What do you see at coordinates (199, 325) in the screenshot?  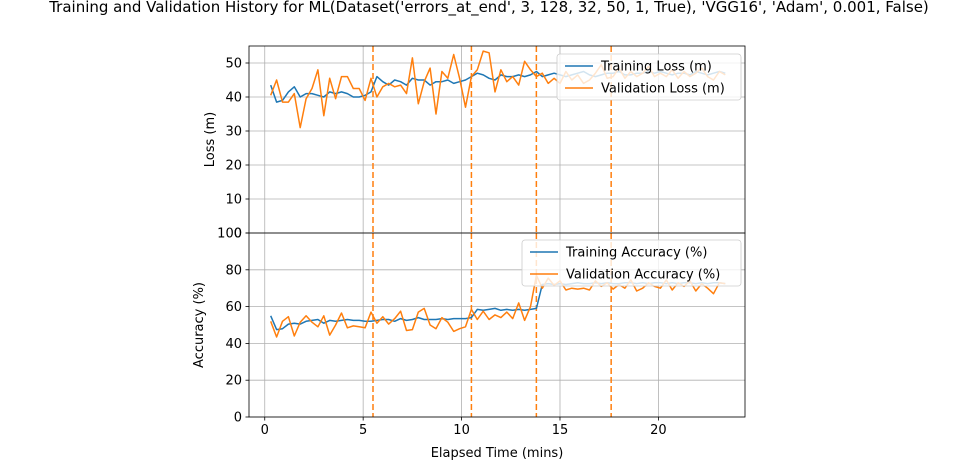 I see `y-axis-label-accuracy: Accuracy (%)` at bounding box center [199, 325].